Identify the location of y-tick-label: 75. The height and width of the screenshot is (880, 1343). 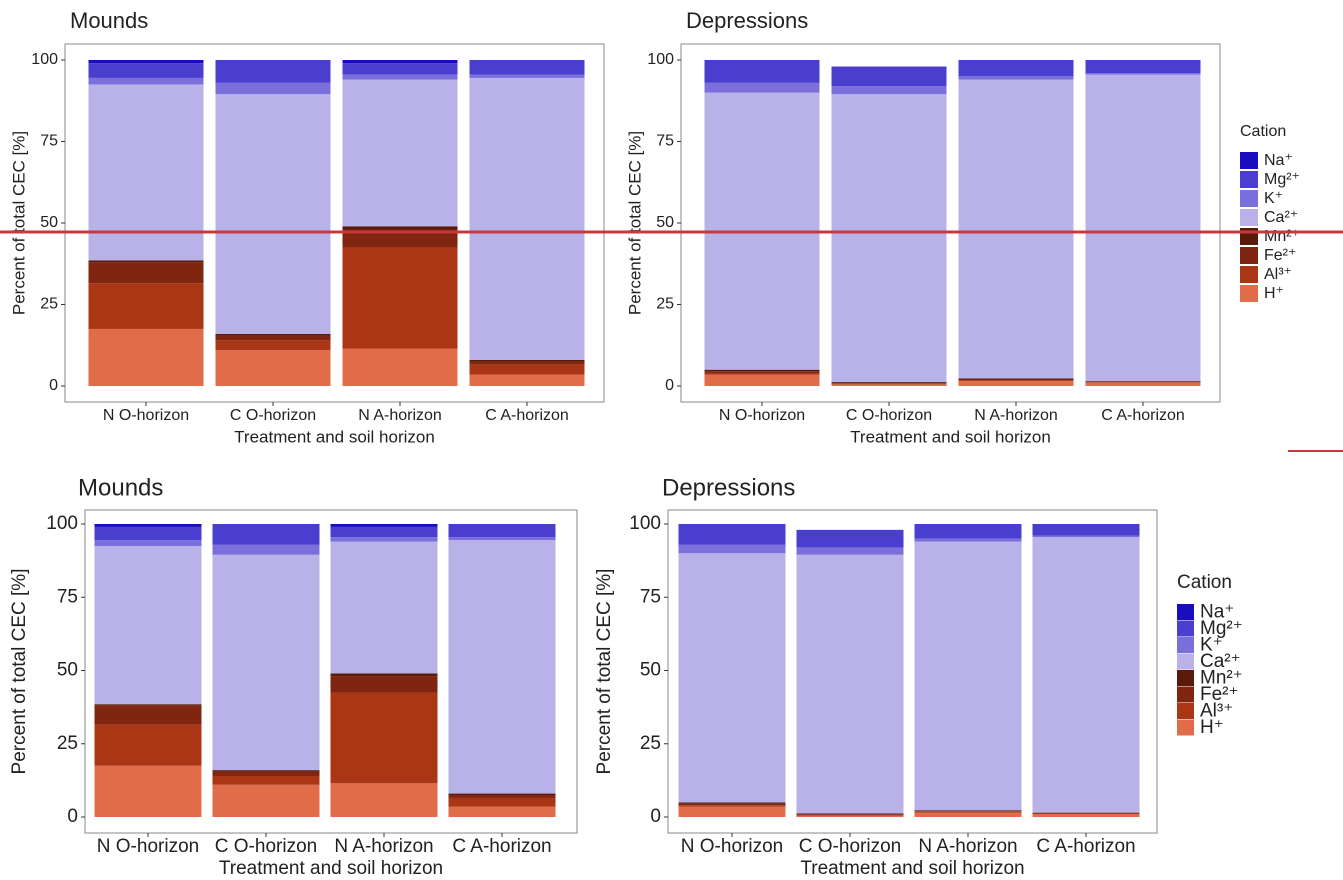
(650, 596).